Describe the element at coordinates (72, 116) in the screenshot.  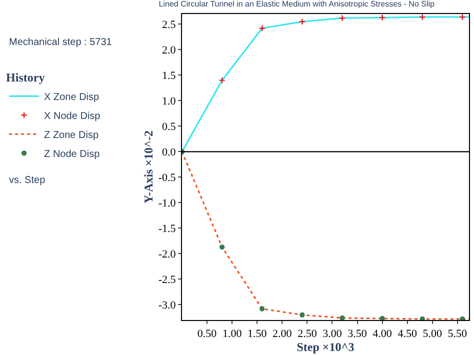
I see `legend-label: X Node Disp` at that location.